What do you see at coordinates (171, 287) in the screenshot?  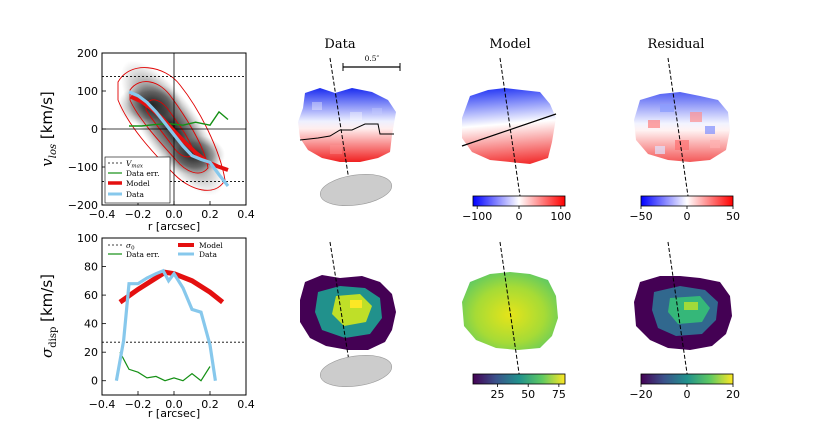 I see `dispersion-model-line` at bounding box center [171, 287].